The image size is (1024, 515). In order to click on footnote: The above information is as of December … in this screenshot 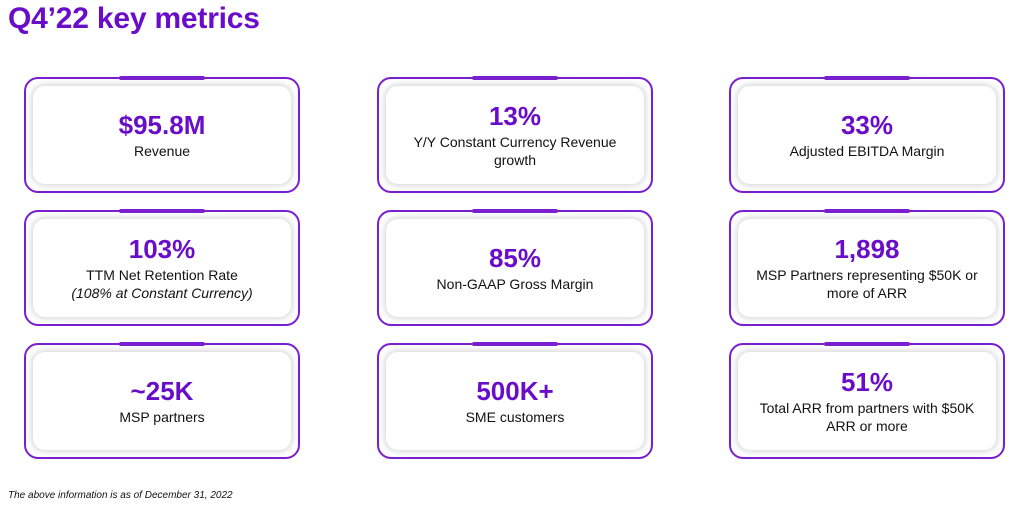, I will do `click(120, 495)`.